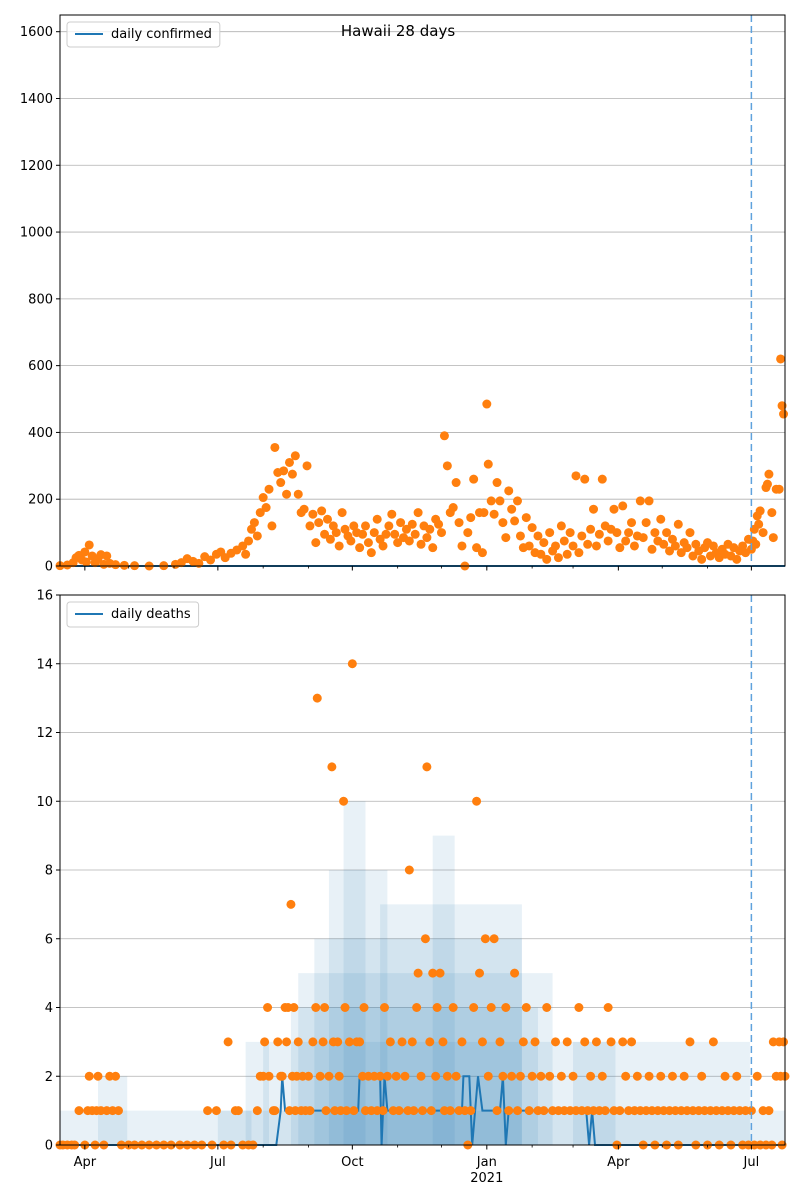 This screenshot has height=1200, width=800. What do you see at coordinates (49, 1077) in the screenshot?
I see `y-tick-label: 2` at bounding box center [49, 1077].